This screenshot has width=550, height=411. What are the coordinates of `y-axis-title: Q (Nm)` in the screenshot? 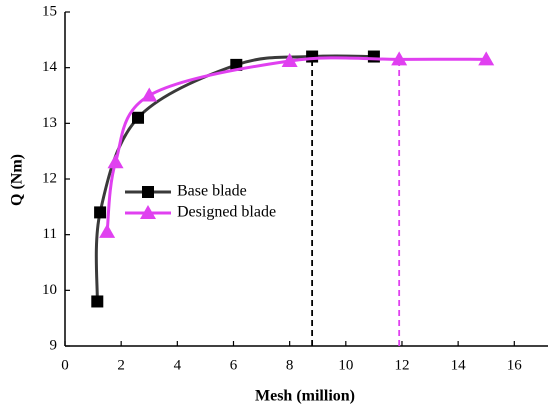 It's located at (17, 180).